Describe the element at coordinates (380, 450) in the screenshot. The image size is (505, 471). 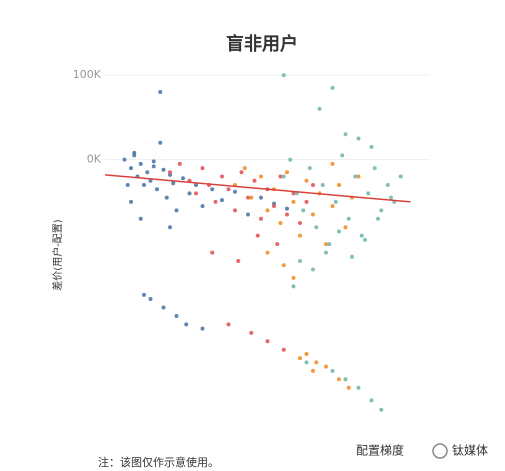
I see `x-axis-label: 配置梯度` at that location.